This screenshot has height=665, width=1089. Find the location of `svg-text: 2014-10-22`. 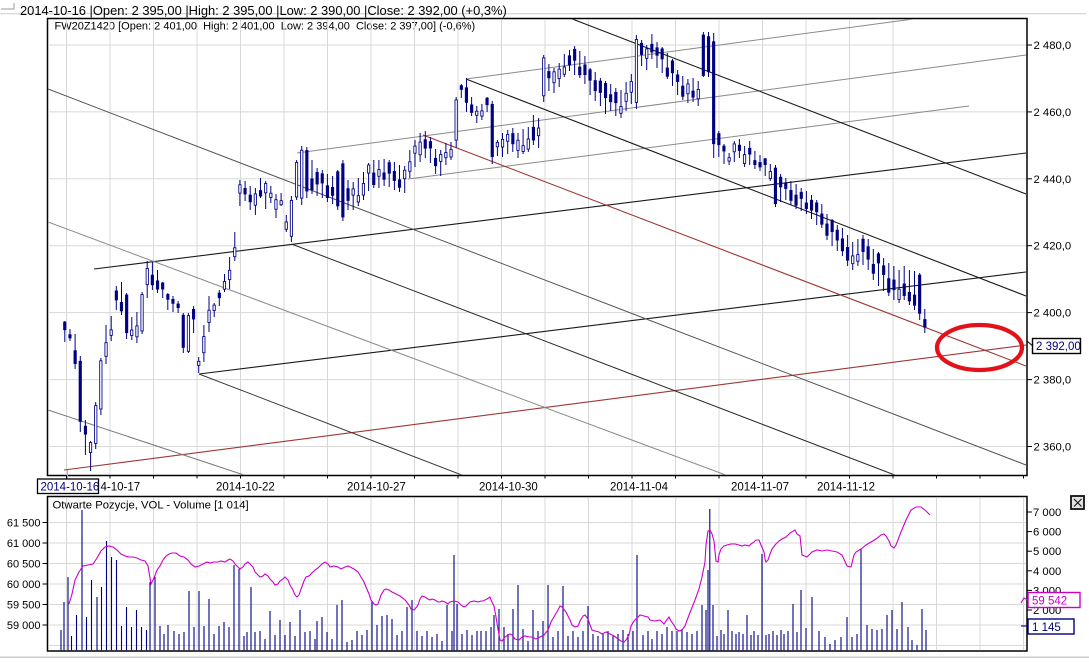

svg-text: 2014-10-22 is located at coordinates (245, 488).